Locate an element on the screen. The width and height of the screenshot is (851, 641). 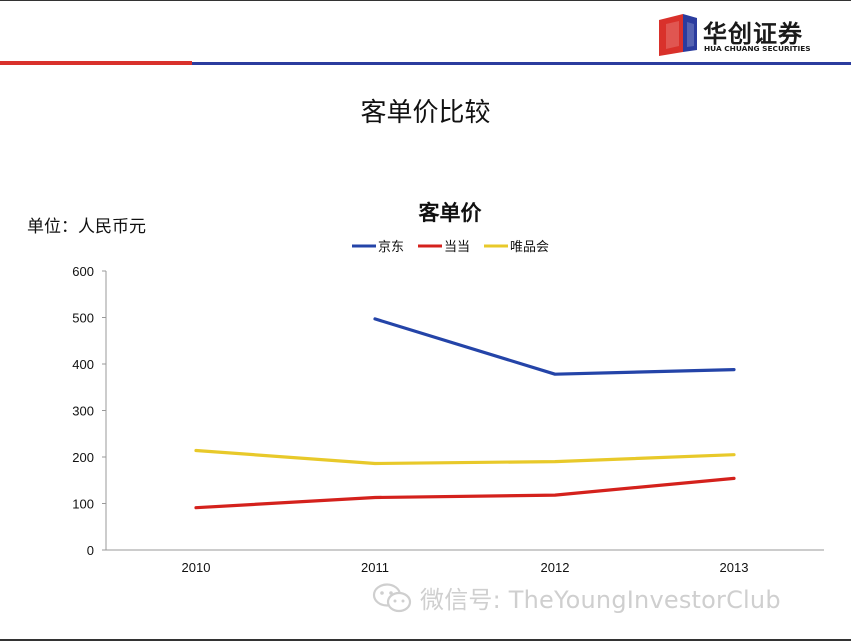
x-tick-label: 2010 is located at coordinates (196, 567).